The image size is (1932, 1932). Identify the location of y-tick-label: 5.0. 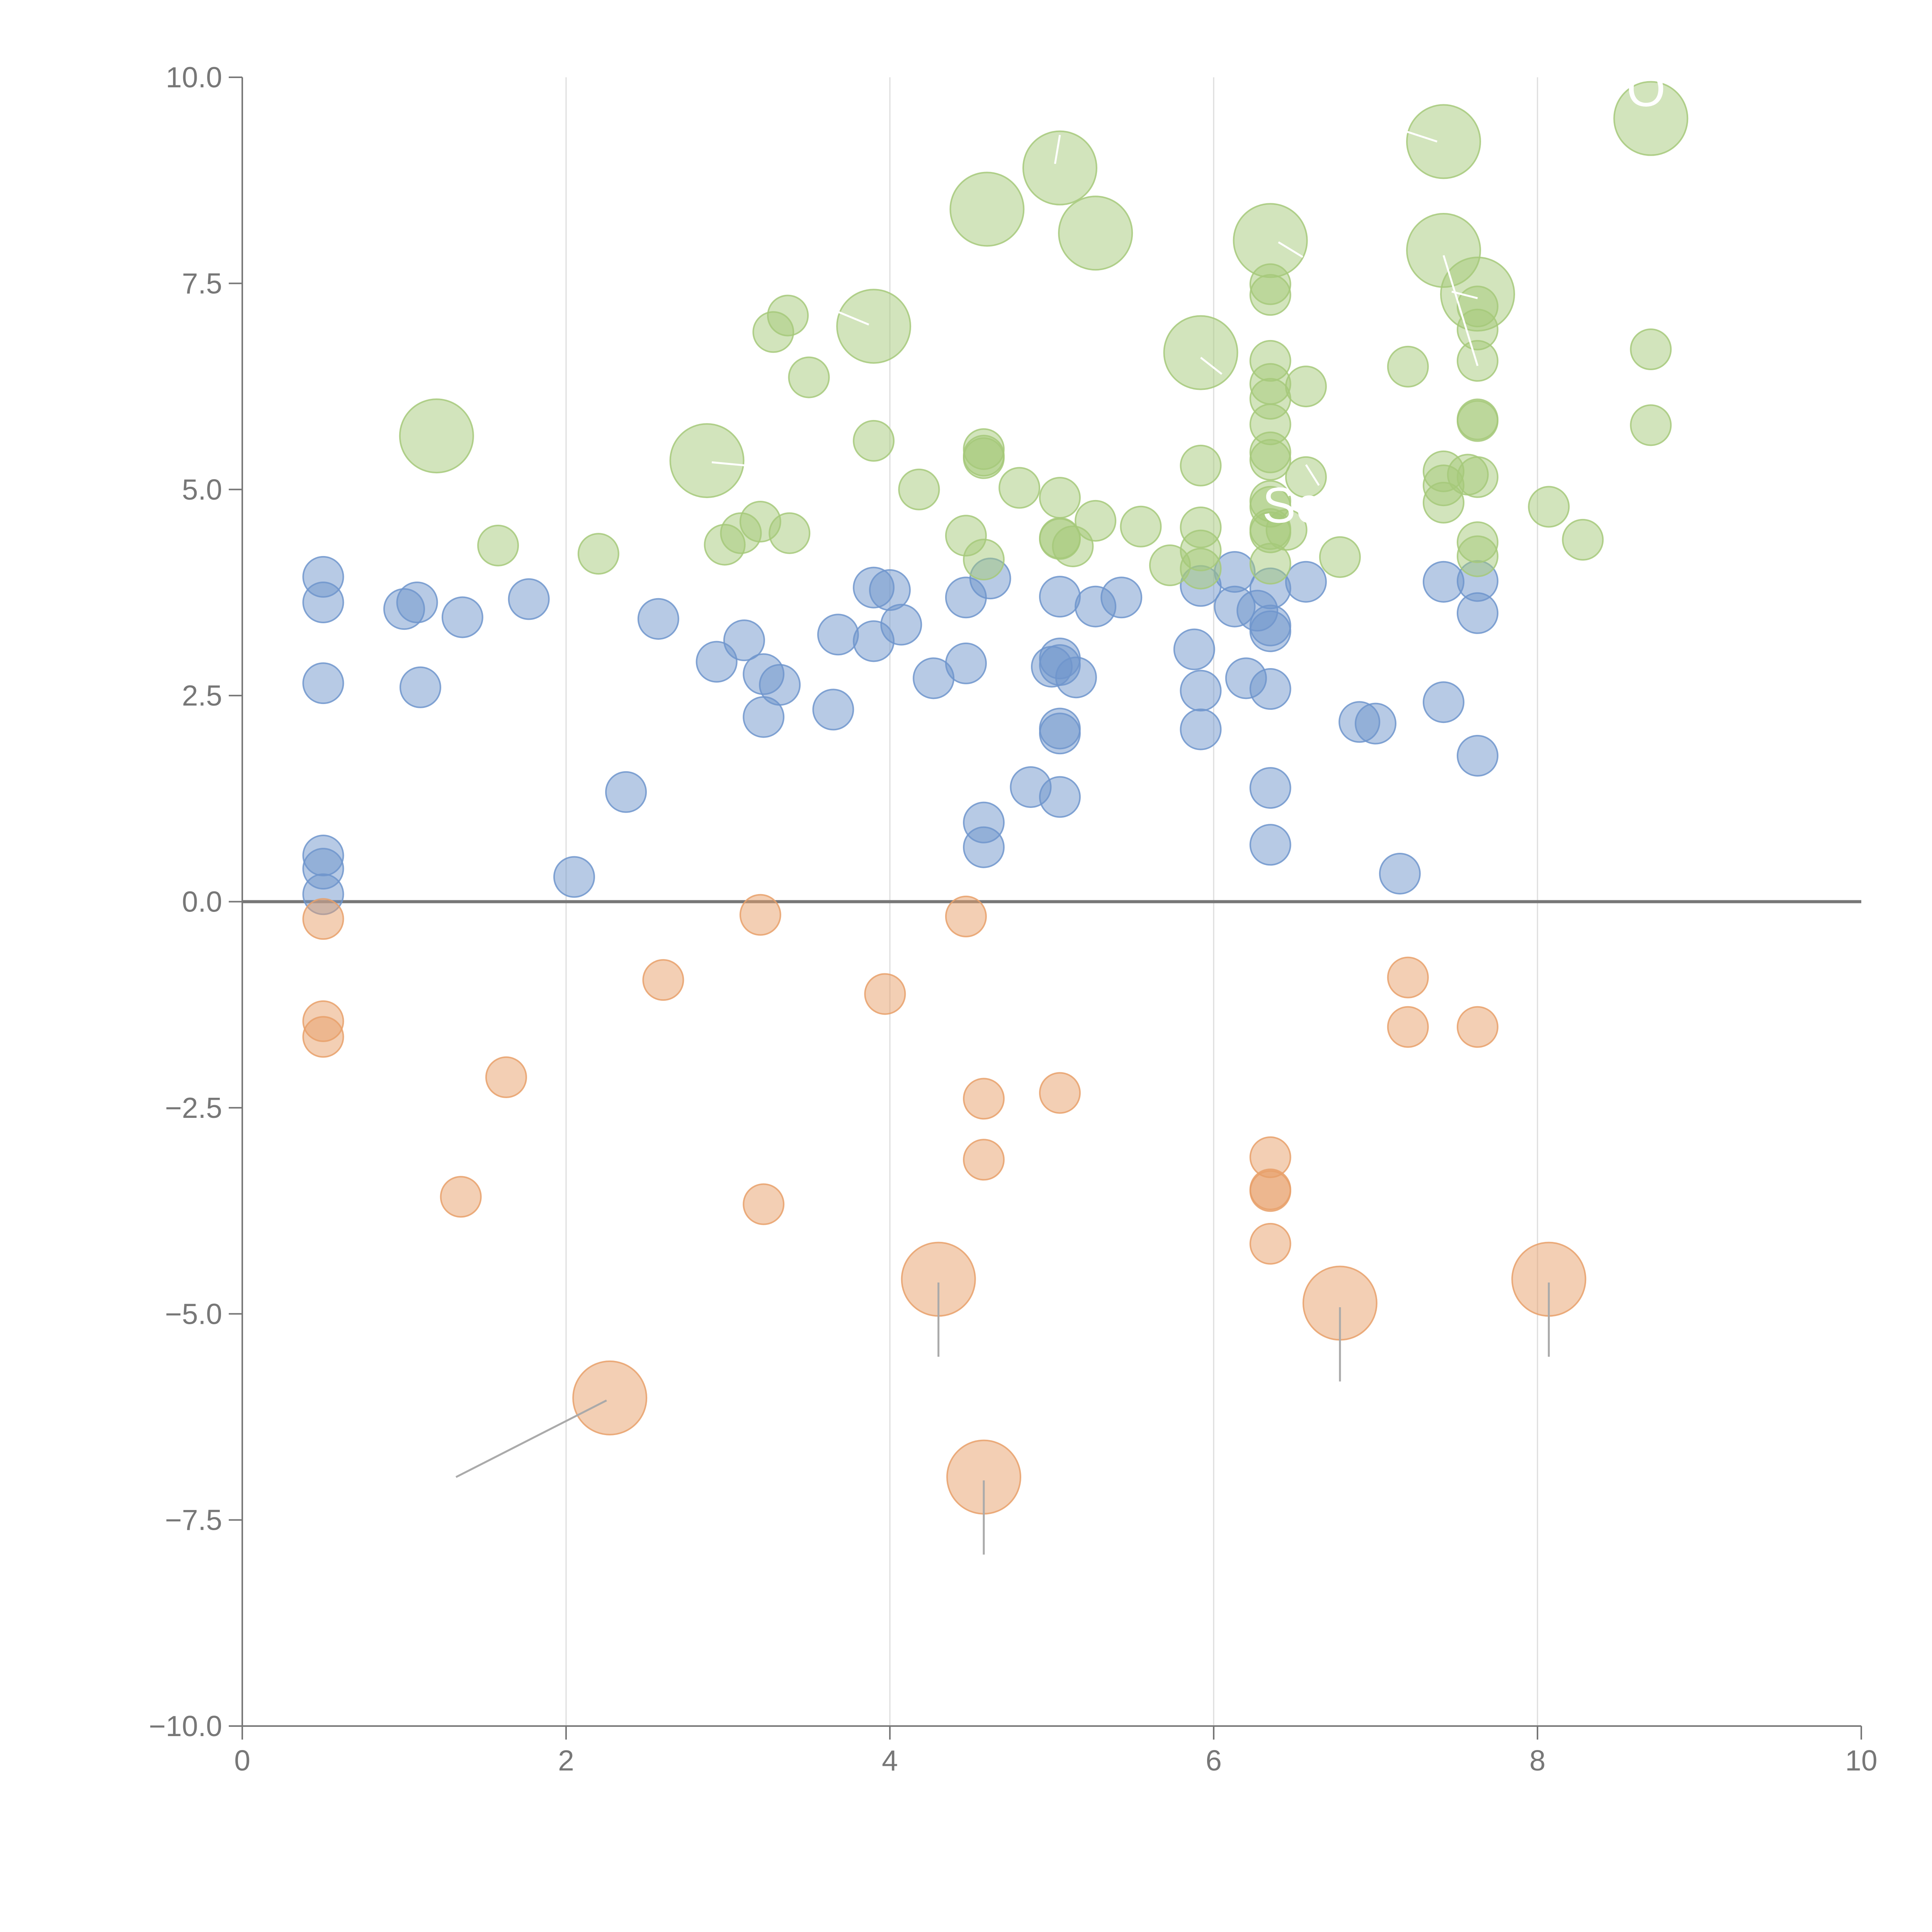
(202, 489).